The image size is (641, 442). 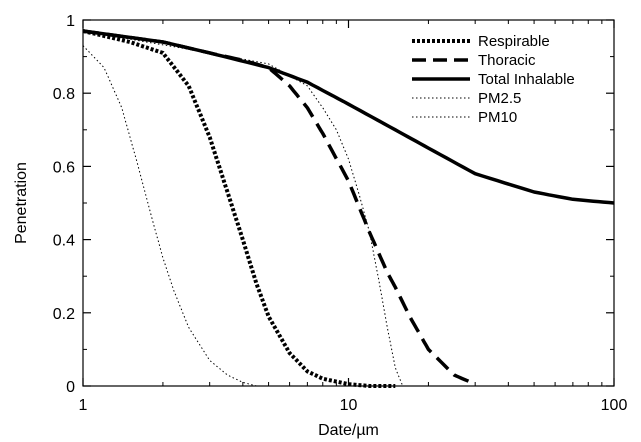 What do you see at coordinates (348, 430) in the screenshot?
I see `x-axis-title: Date/µm` at bounding box center [348, 430].